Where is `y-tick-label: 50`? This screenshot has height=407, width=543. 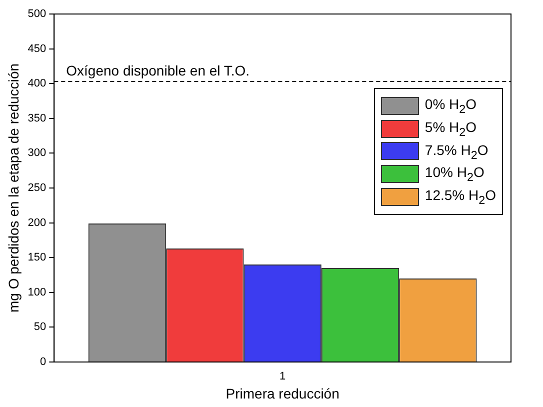
y-tick-label: 50 is located at coordinates (40, 327).